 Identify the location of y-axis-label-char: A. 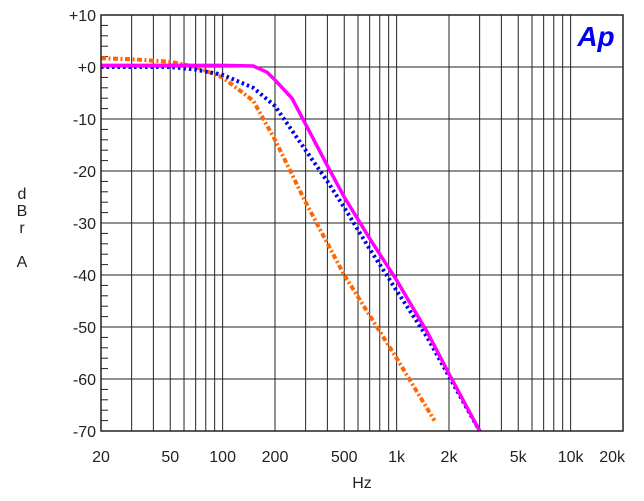
(22, 262).